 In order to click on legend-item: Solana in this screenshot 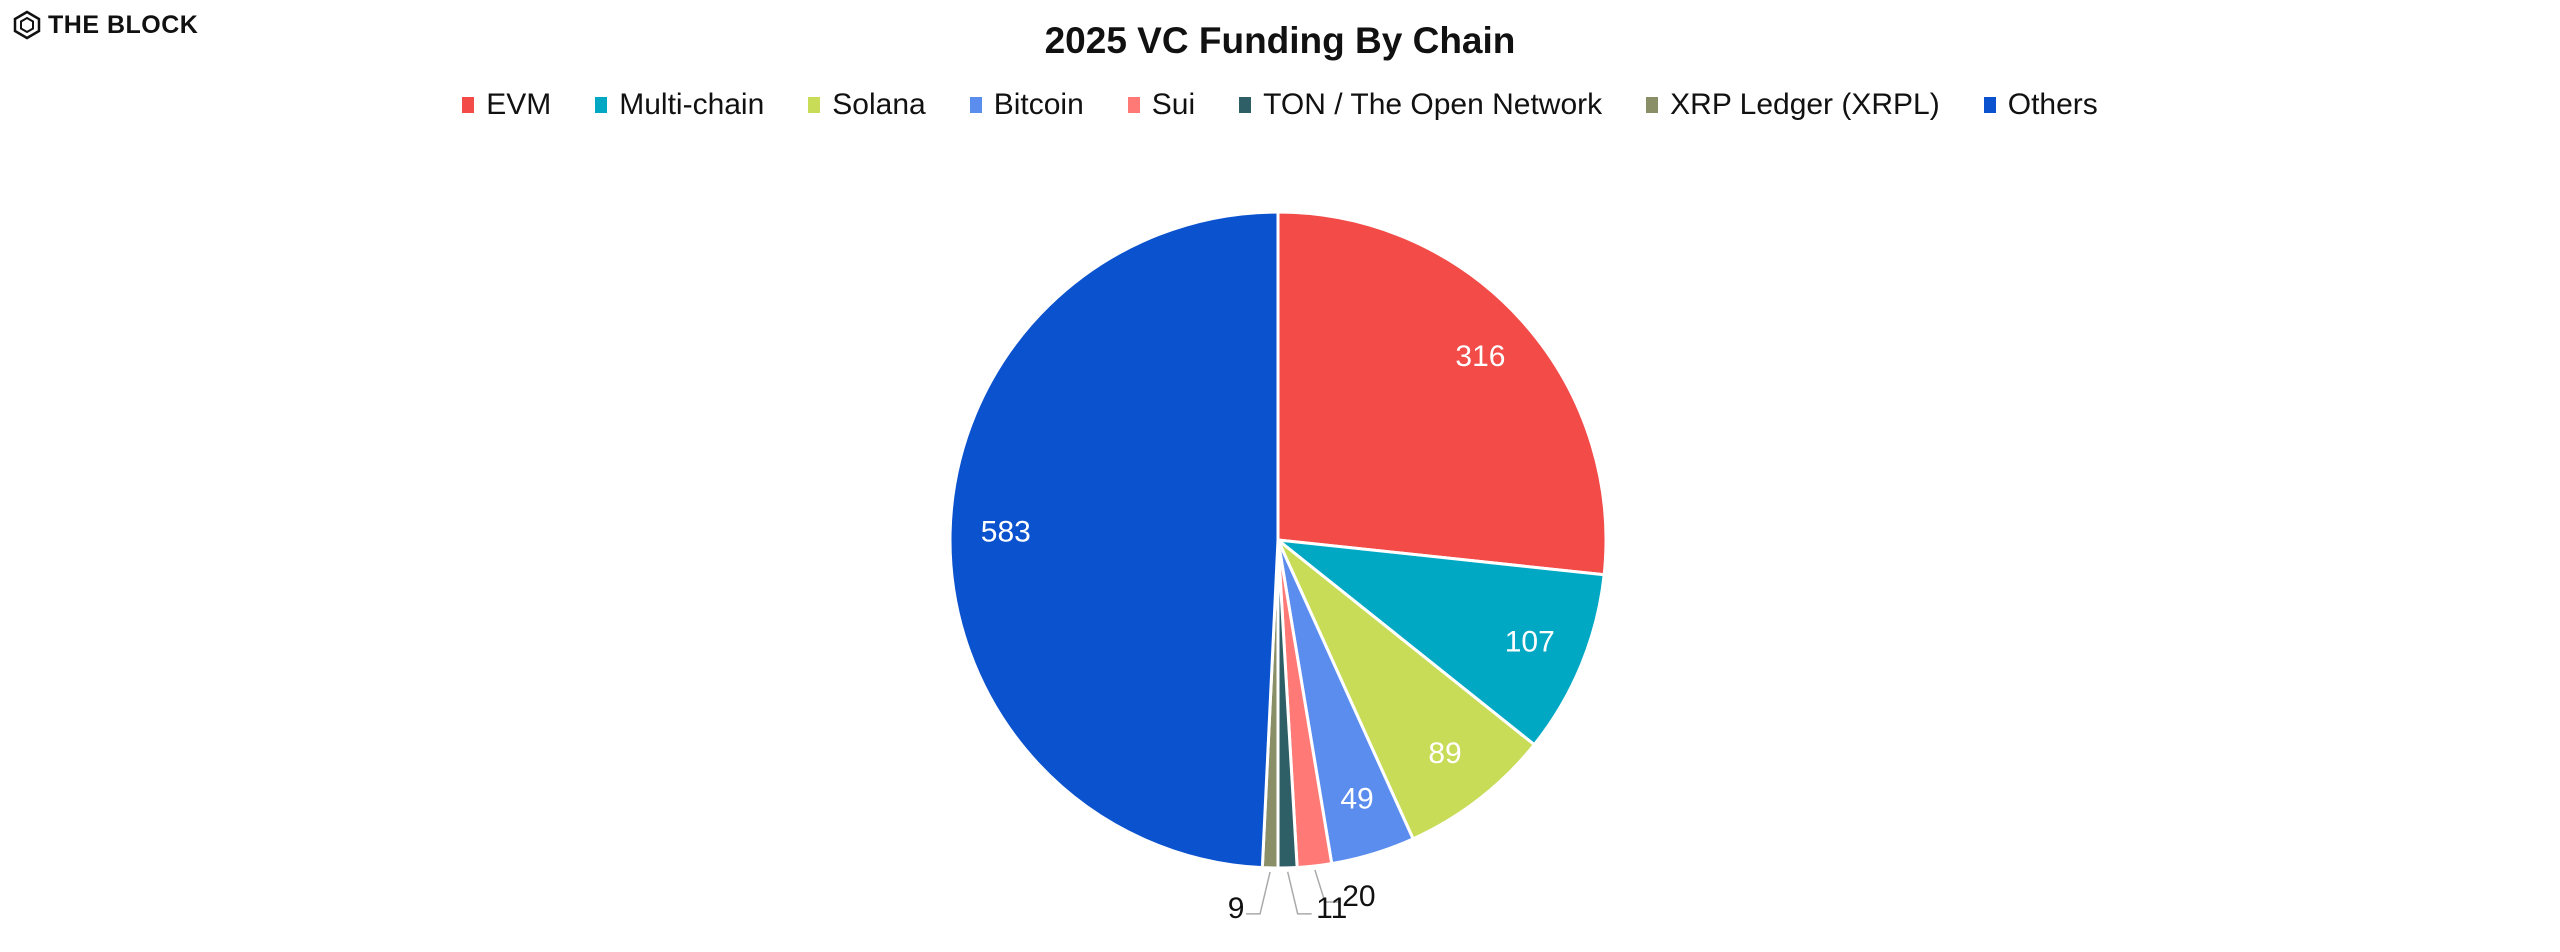, I will do `click(867, 105)`.